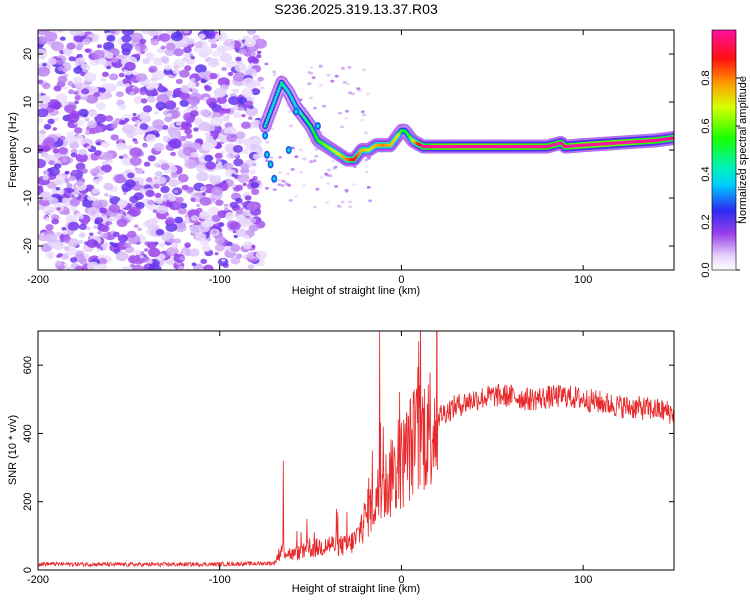  I want to click on spectral-ridge, so click(466, 129).